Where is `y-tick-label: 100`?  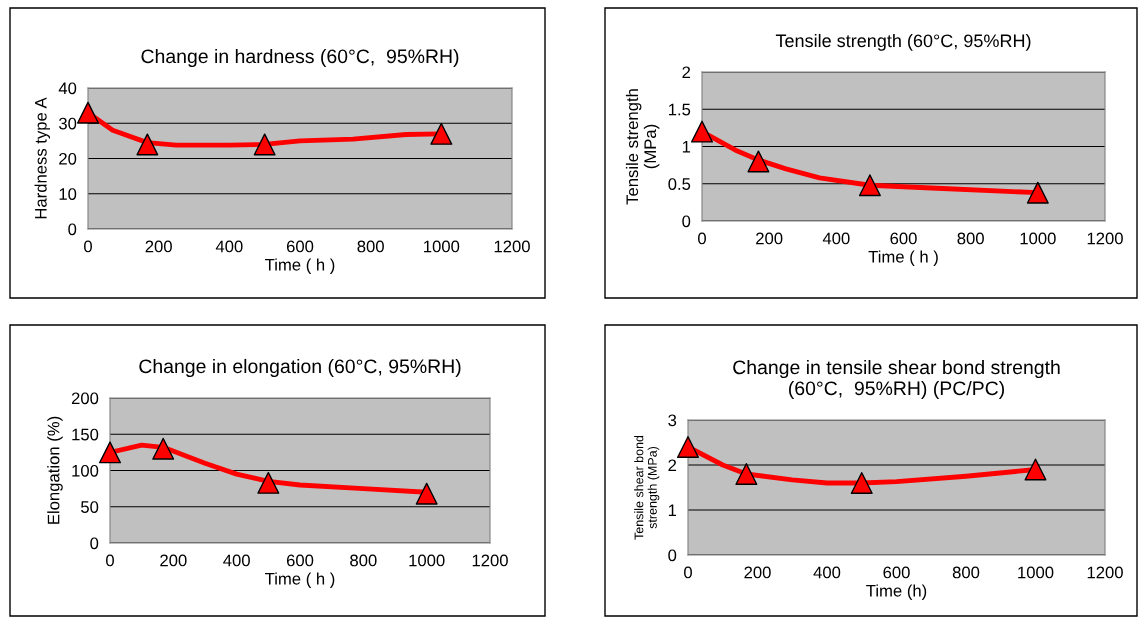
y-tick-label: 100 is located at coordinates (85, 470).